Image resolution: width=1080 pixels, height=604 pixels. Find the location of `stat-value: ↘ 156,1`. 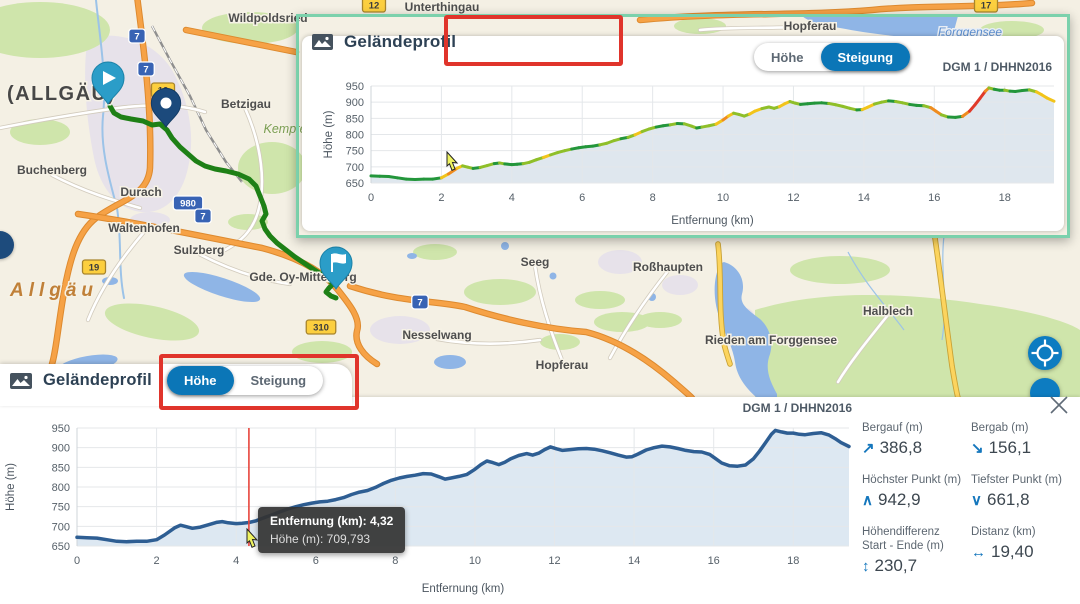

stat-value: ↘ 156,1 is located at coordinates (1001, 448).